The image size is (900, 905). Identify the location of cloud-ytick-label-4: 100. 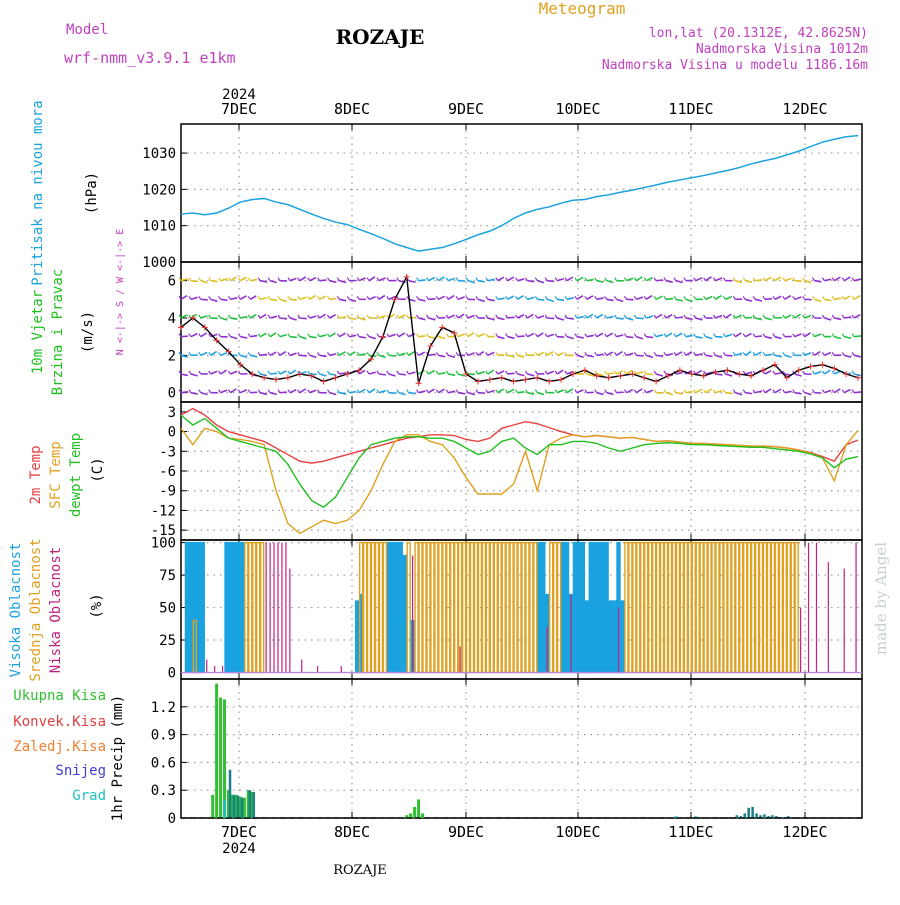
(163, 544).